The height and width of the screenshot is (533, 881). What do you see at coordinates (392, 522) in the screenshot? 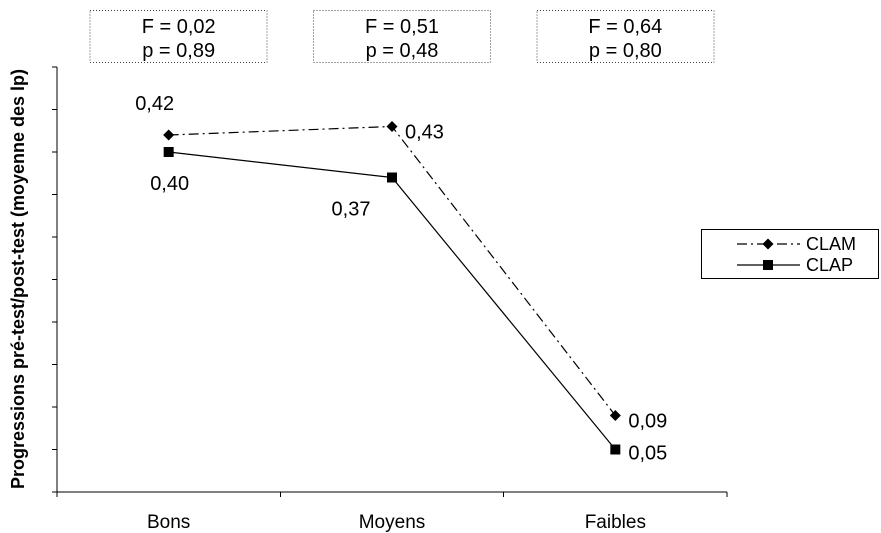
I see `category-label: Moyens` at bounding box center [392, 522].